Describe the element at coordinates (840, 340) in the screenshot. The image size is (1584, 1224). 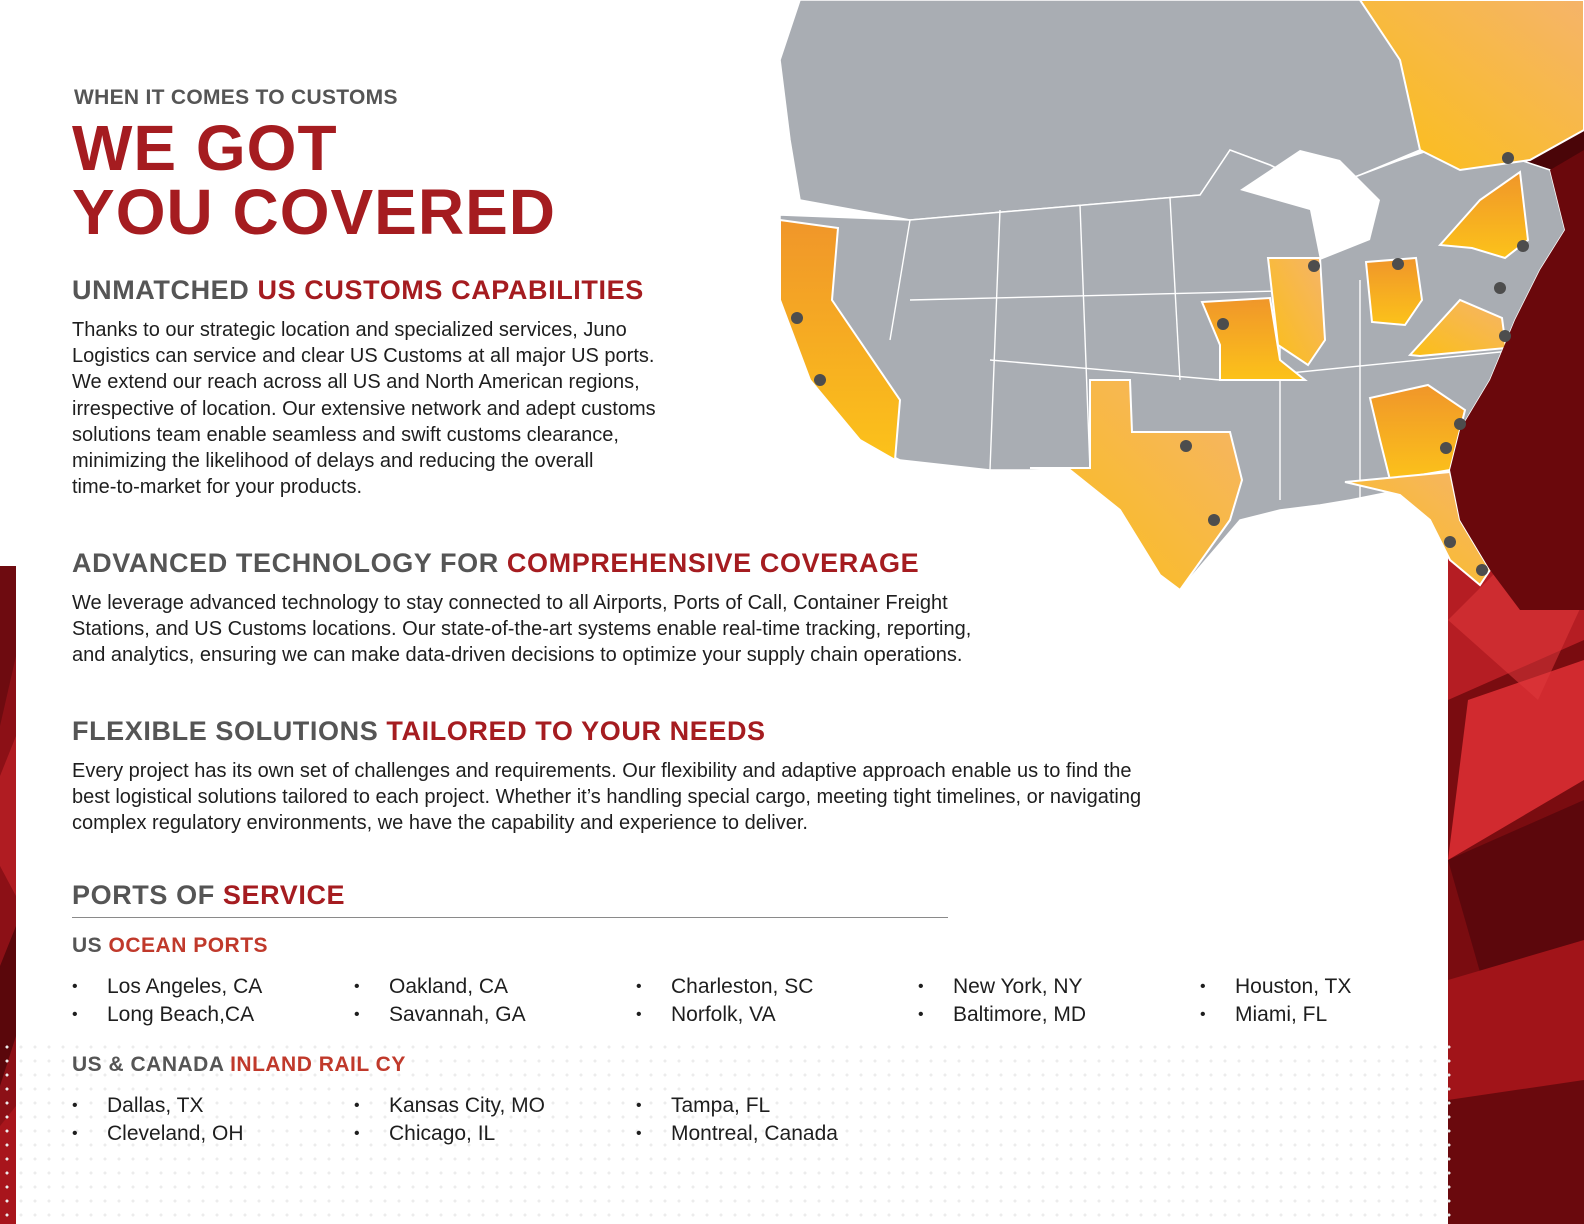
I see `state-california` at that location.